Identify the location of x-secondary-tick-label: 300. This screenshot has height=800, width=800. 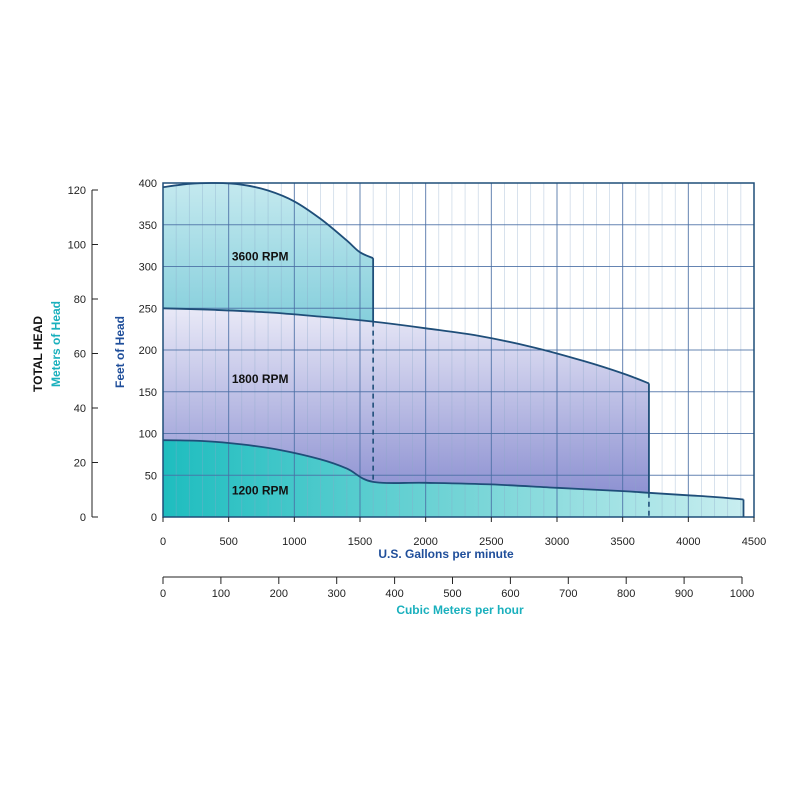
(337, 594).